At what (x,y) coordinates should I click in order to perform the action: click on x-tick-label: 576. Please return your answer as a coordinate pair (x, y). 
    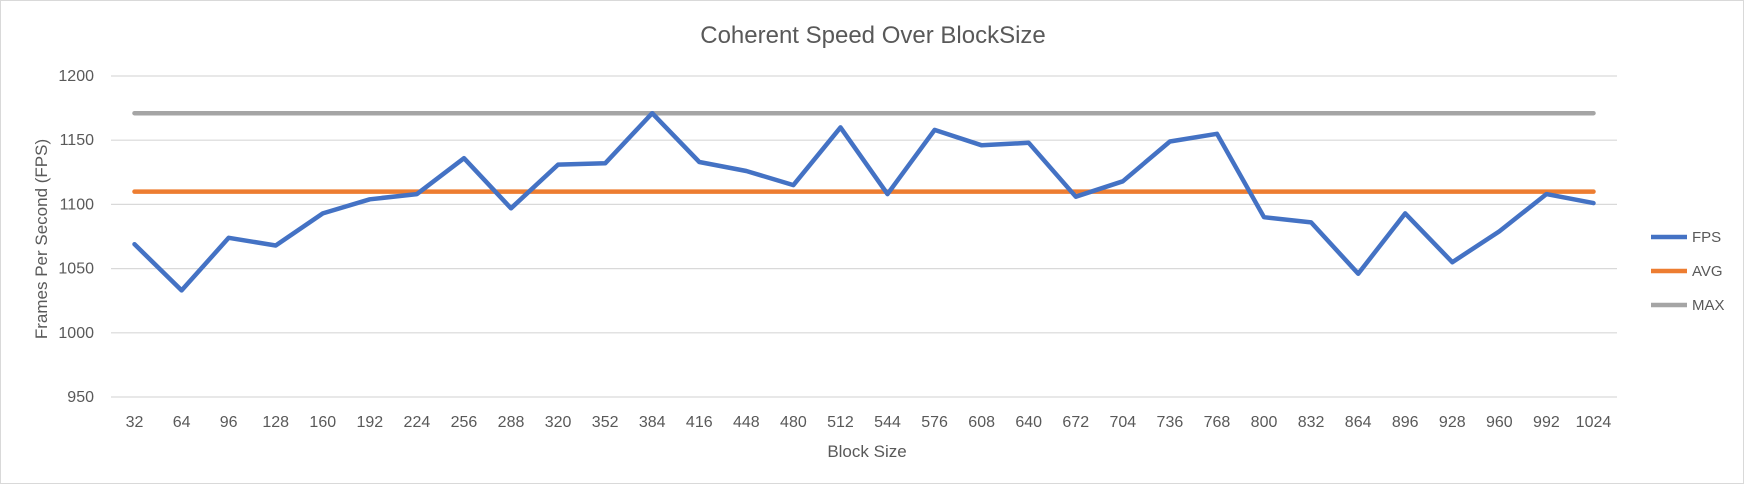
    Looking at the image, I should click on (934, 422).